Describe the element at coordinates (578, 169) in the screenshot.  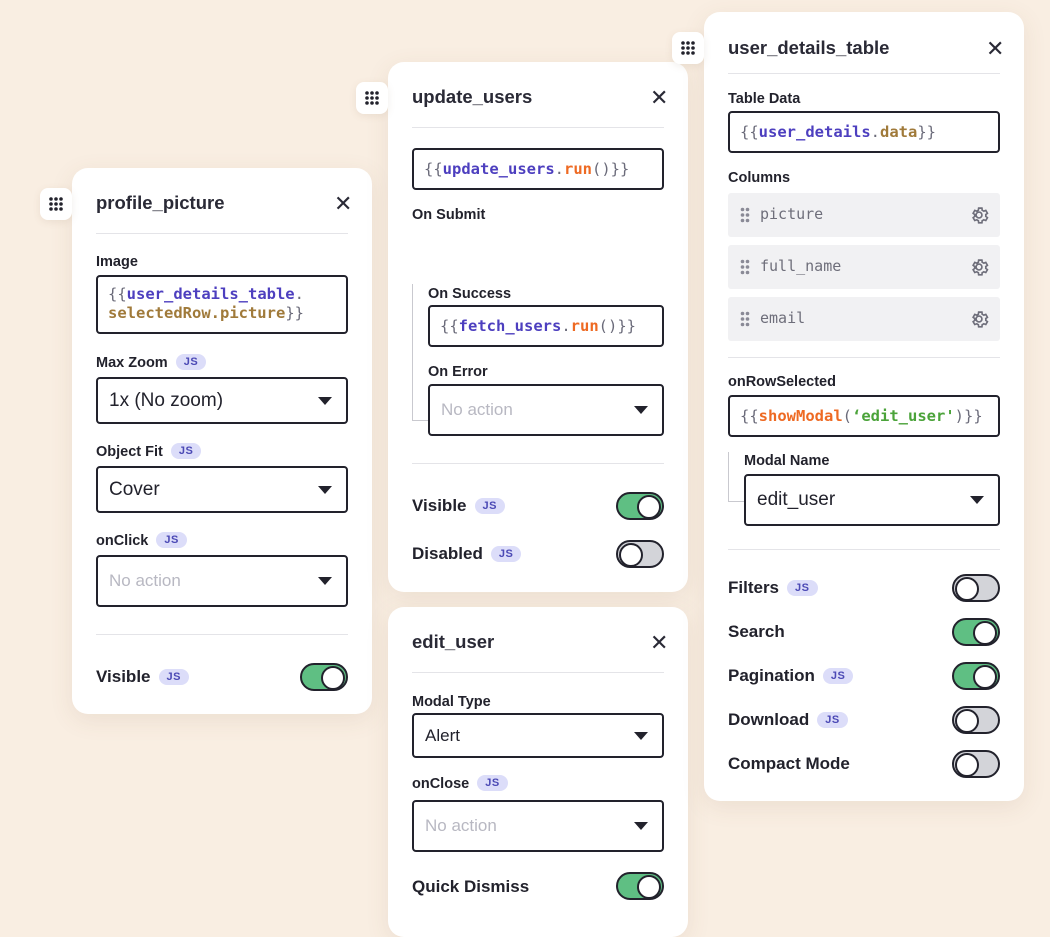
I see `code-fn: run` at that location.